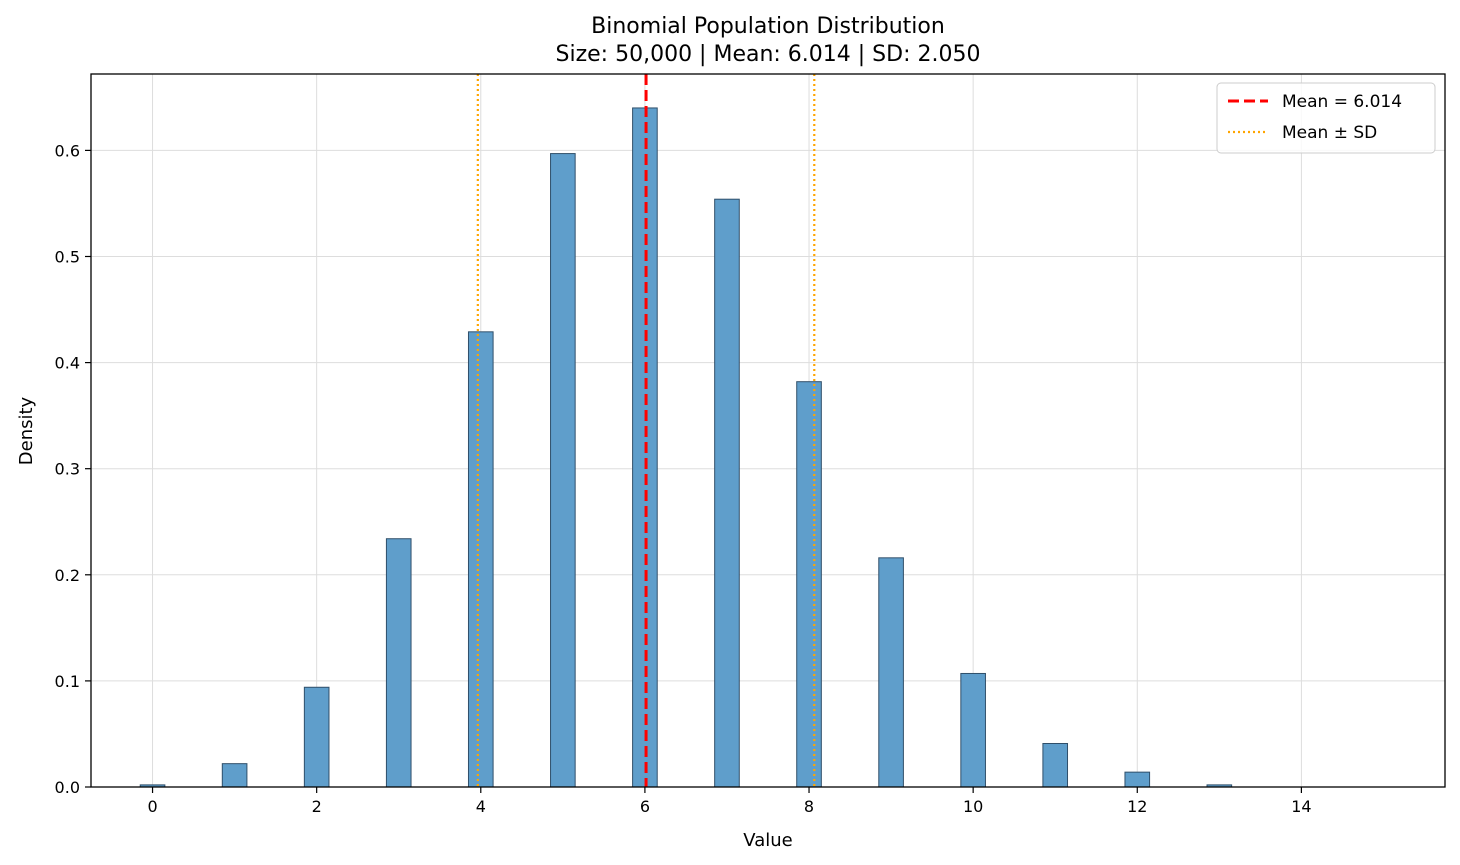 Image resolution: width=1460 pixels, height=865 pixels. I want to click on y-tick-label: 0.1, so click(67, 681).